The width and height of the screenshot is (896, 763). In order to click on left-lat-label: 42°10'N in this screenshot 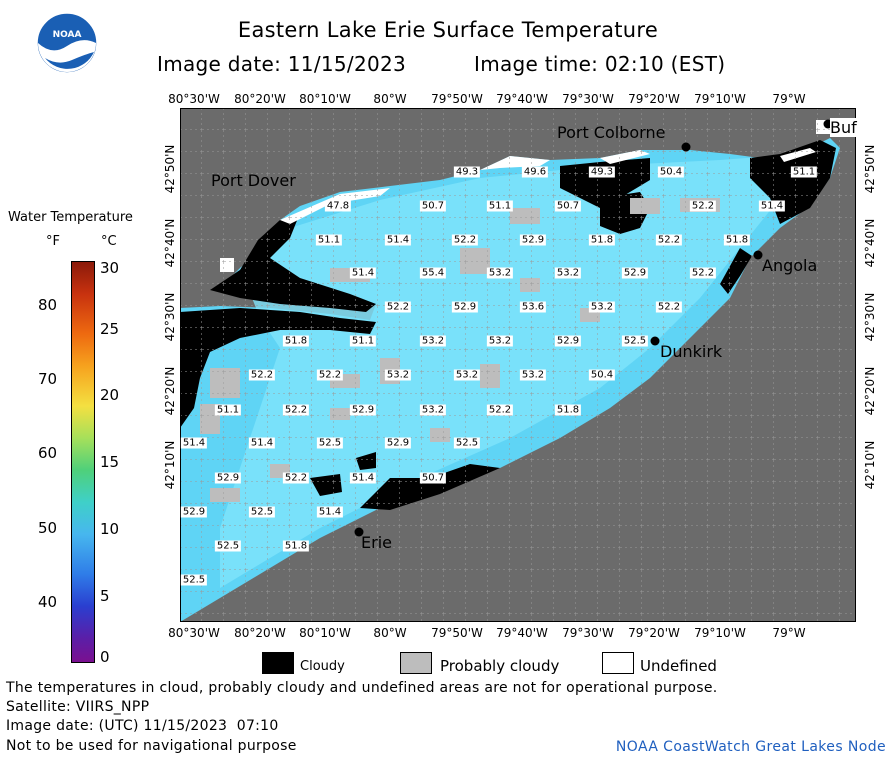, I will do `click(170, 465)`.